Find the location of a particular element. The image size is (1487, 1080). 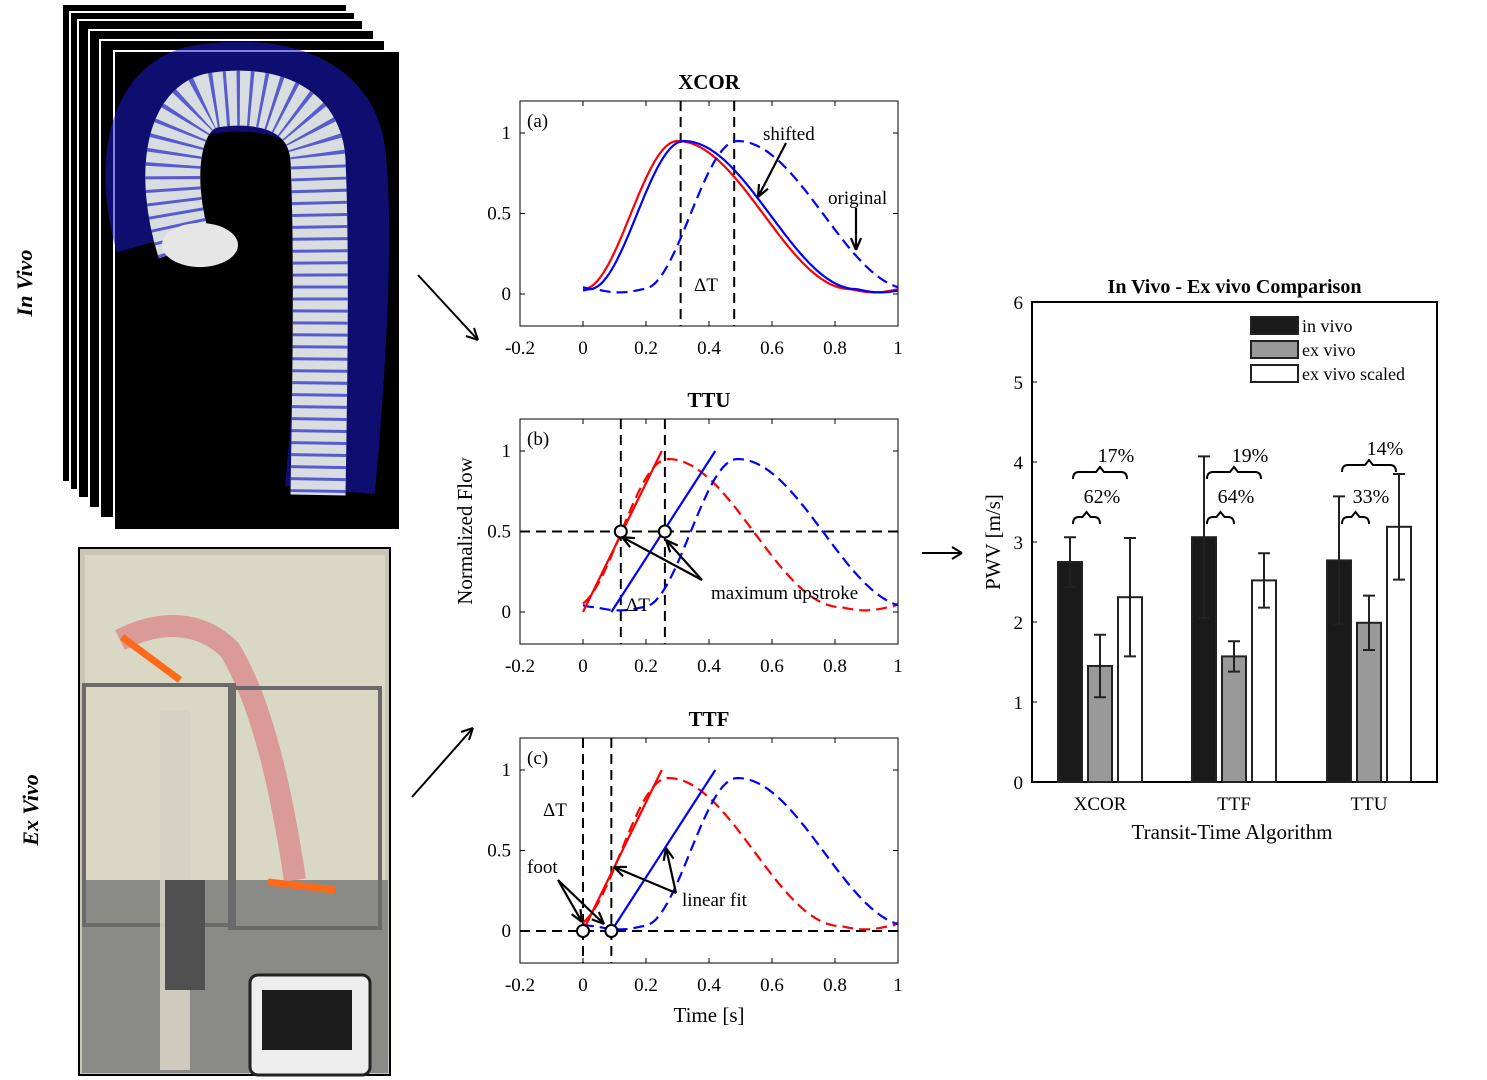

bracket-outer-label: 17% is located at coordinates (1116, 456).